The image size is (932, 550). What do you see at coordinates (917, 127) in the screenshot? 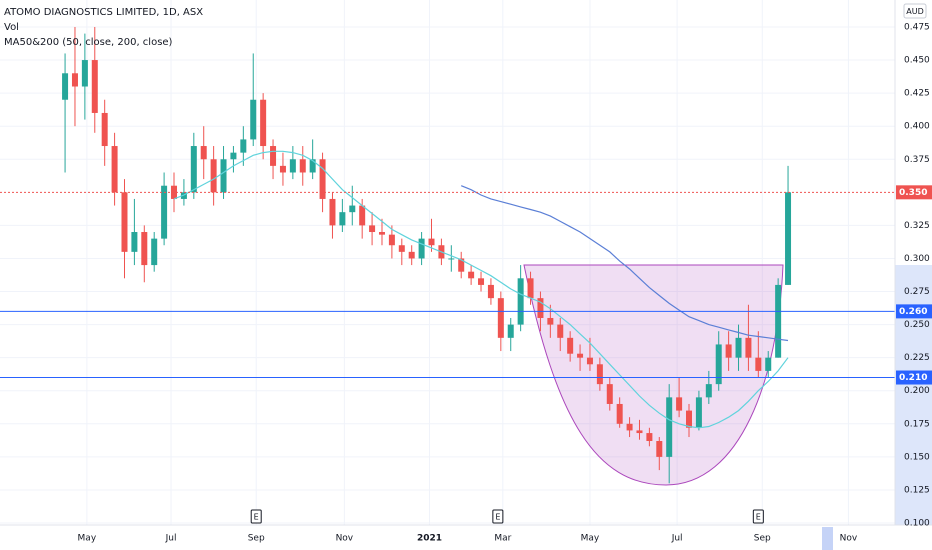
I see `y-tick-label: 0.400` at bounding box center [917, 127].